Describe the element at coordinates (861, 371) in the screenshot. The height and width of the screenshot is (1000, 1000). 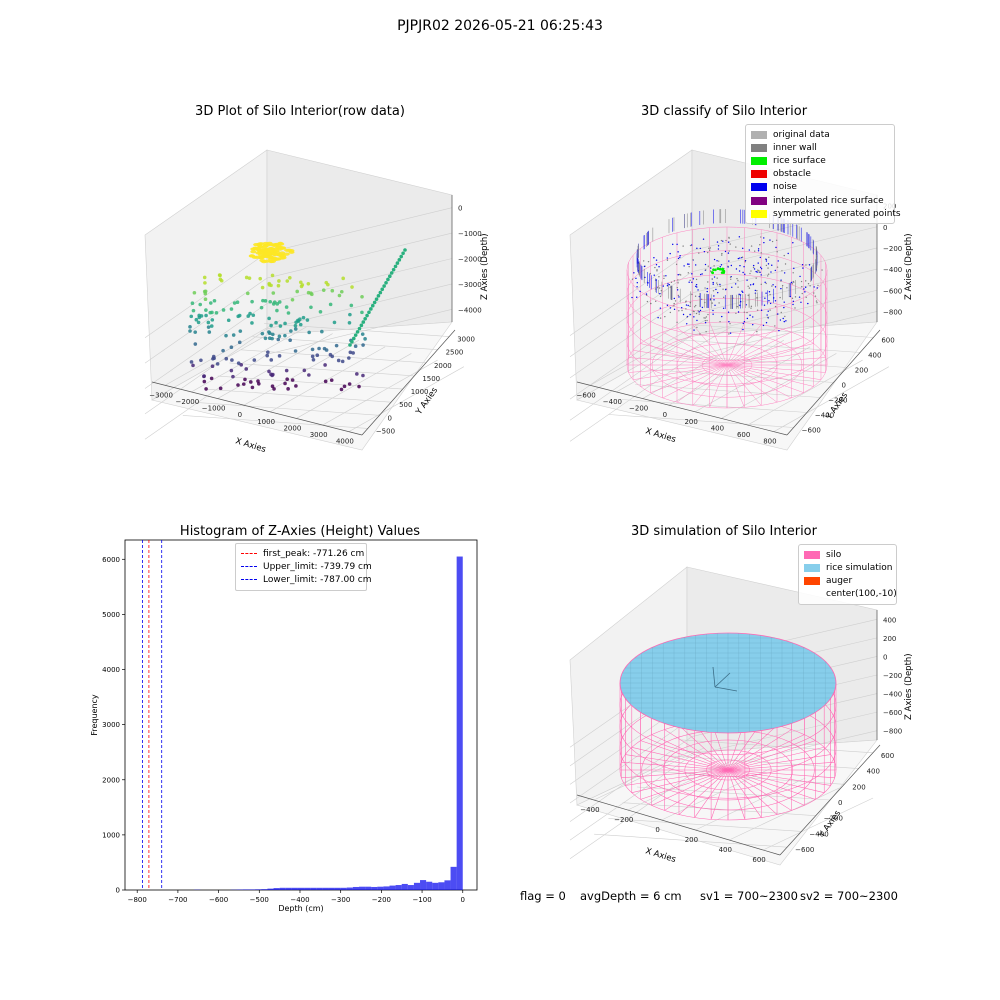
I see `y-tick-label: 200` at that location.